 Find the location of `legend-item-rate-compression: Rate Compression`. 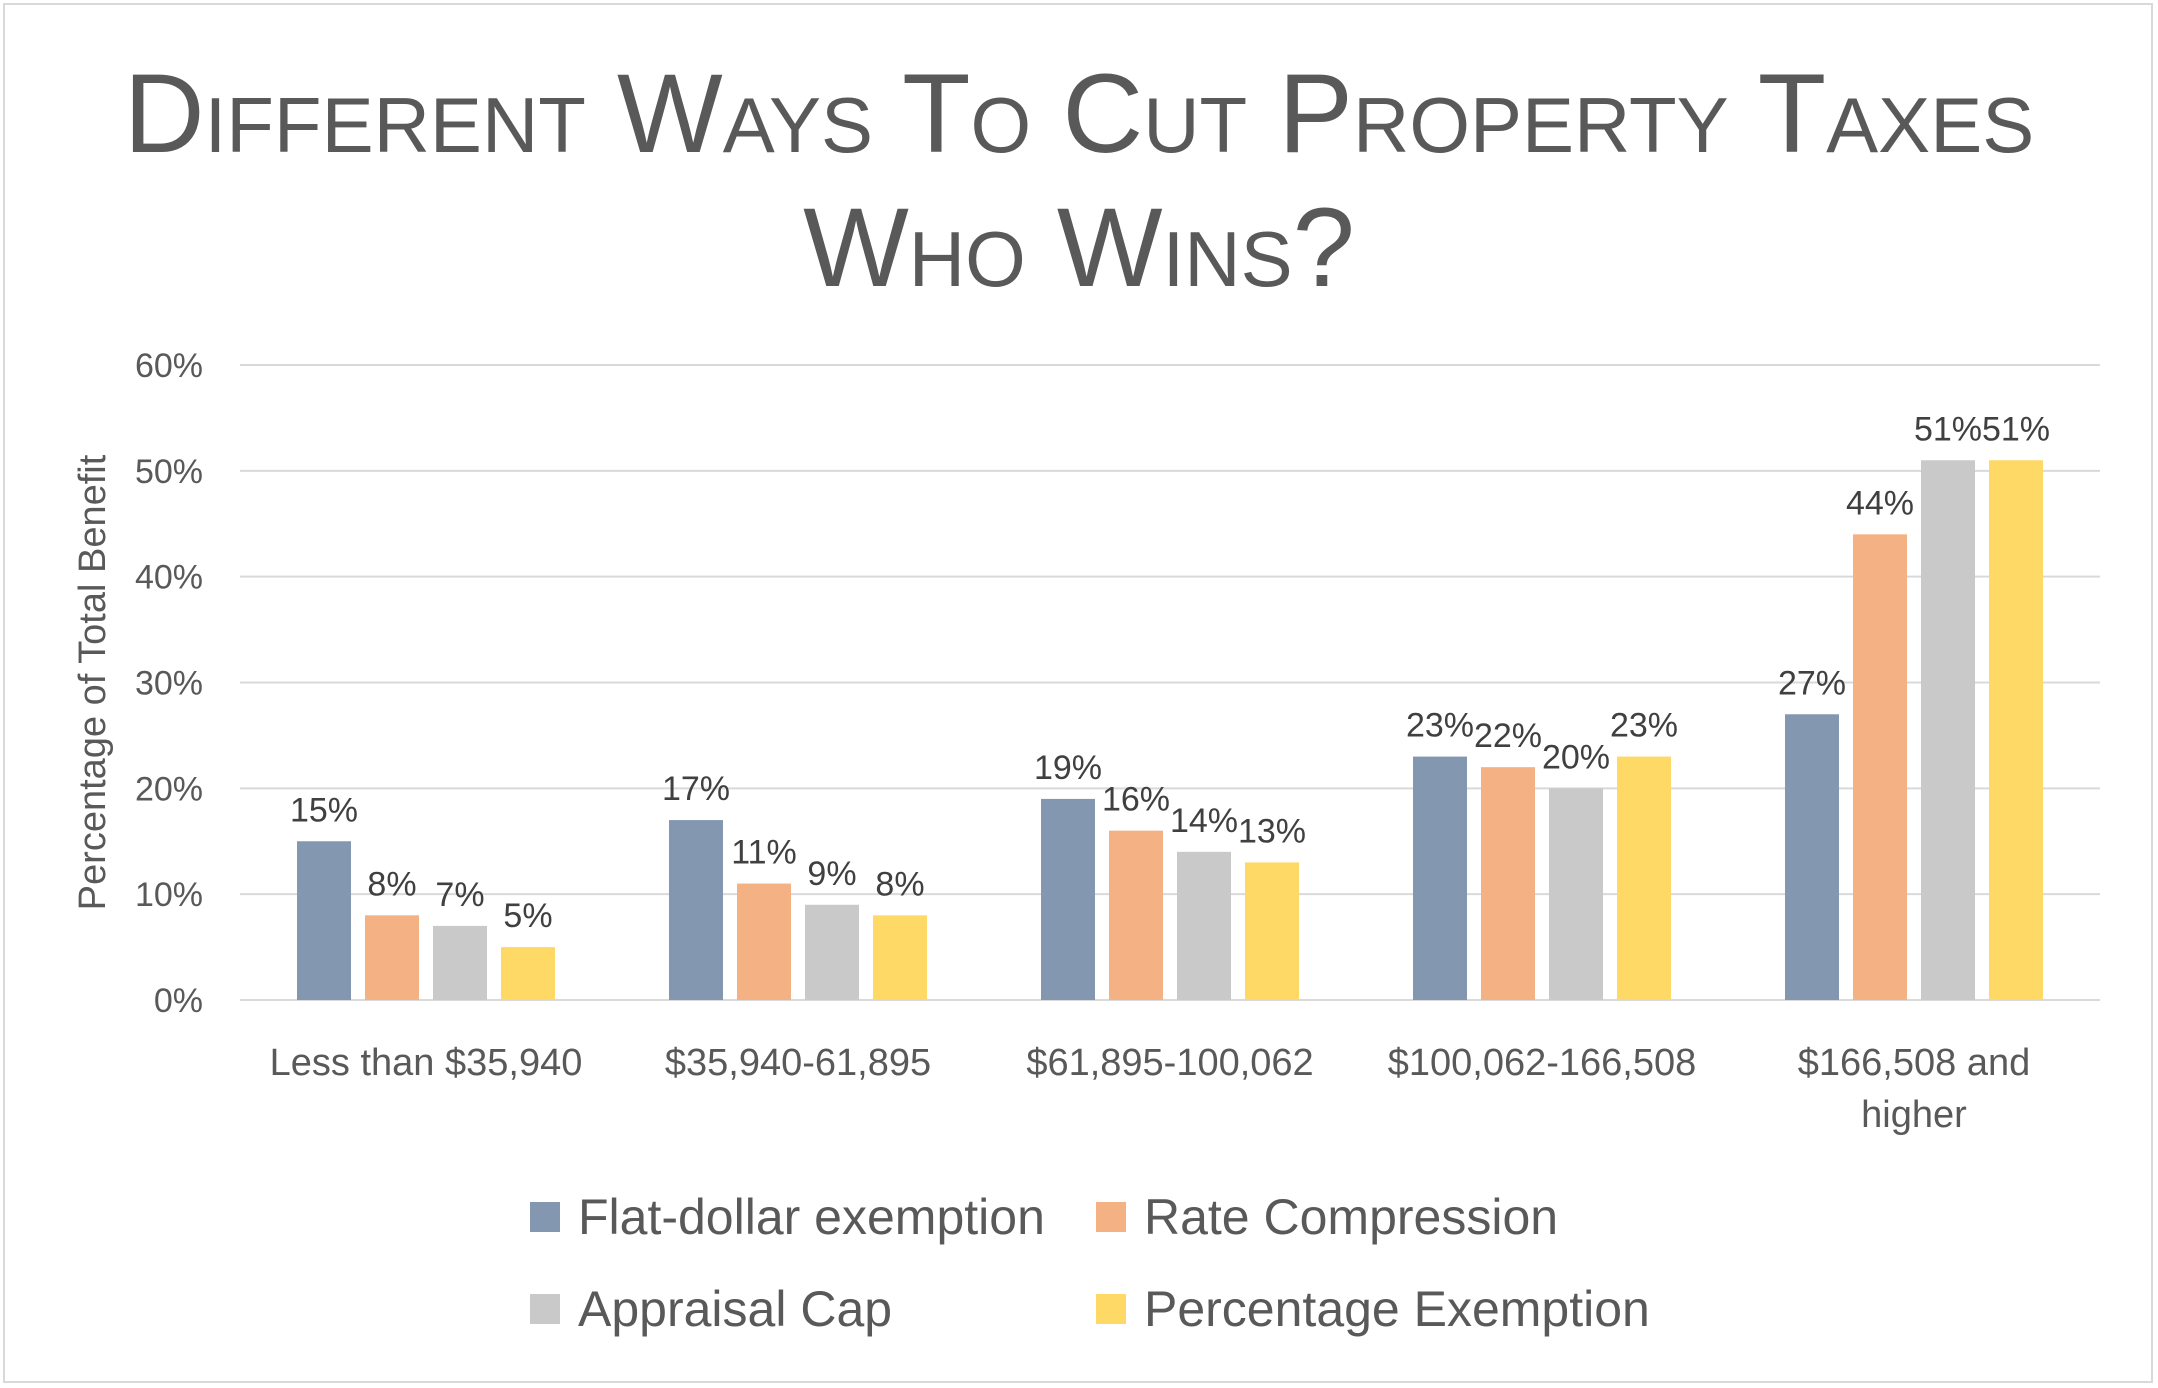

legend-item-rate-compression: Rate Compression is located at coordinates (1327, 1217).